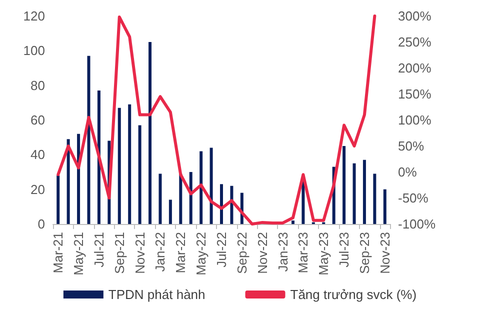  I want to click on x-tick-label: Mar-22, so click(180, 253).